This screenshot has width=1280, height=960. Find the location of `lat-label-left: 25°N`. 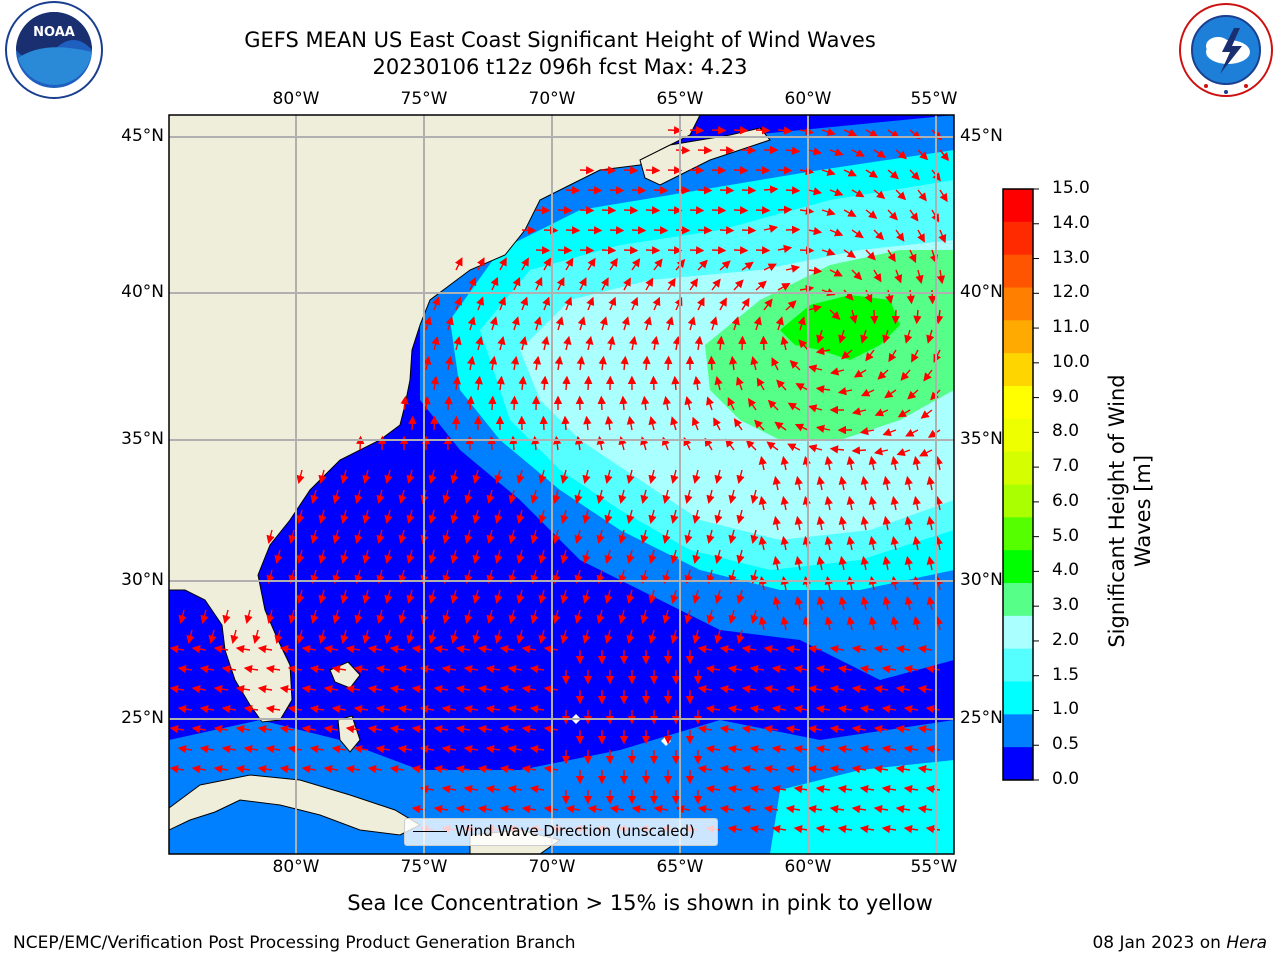

lat-label-left: 25°N is located at coordinates (142, 718).